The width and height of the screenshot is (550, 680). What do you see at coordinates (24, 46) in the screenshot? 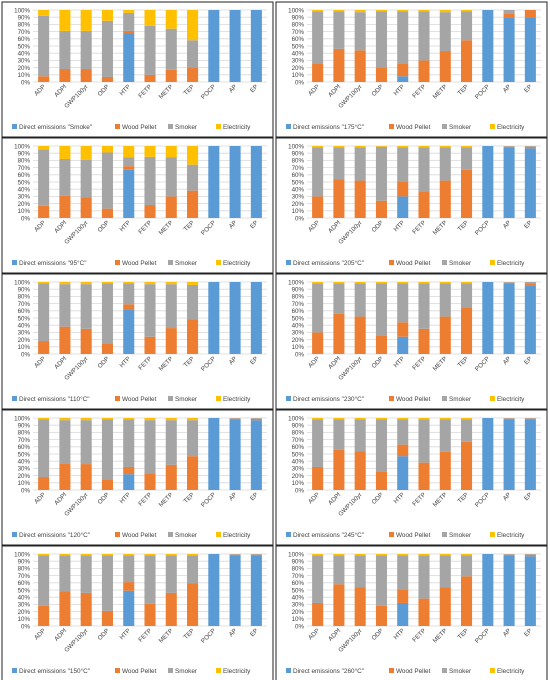
I see `y-tick-label: 50%` at bounding box center [24, 46].